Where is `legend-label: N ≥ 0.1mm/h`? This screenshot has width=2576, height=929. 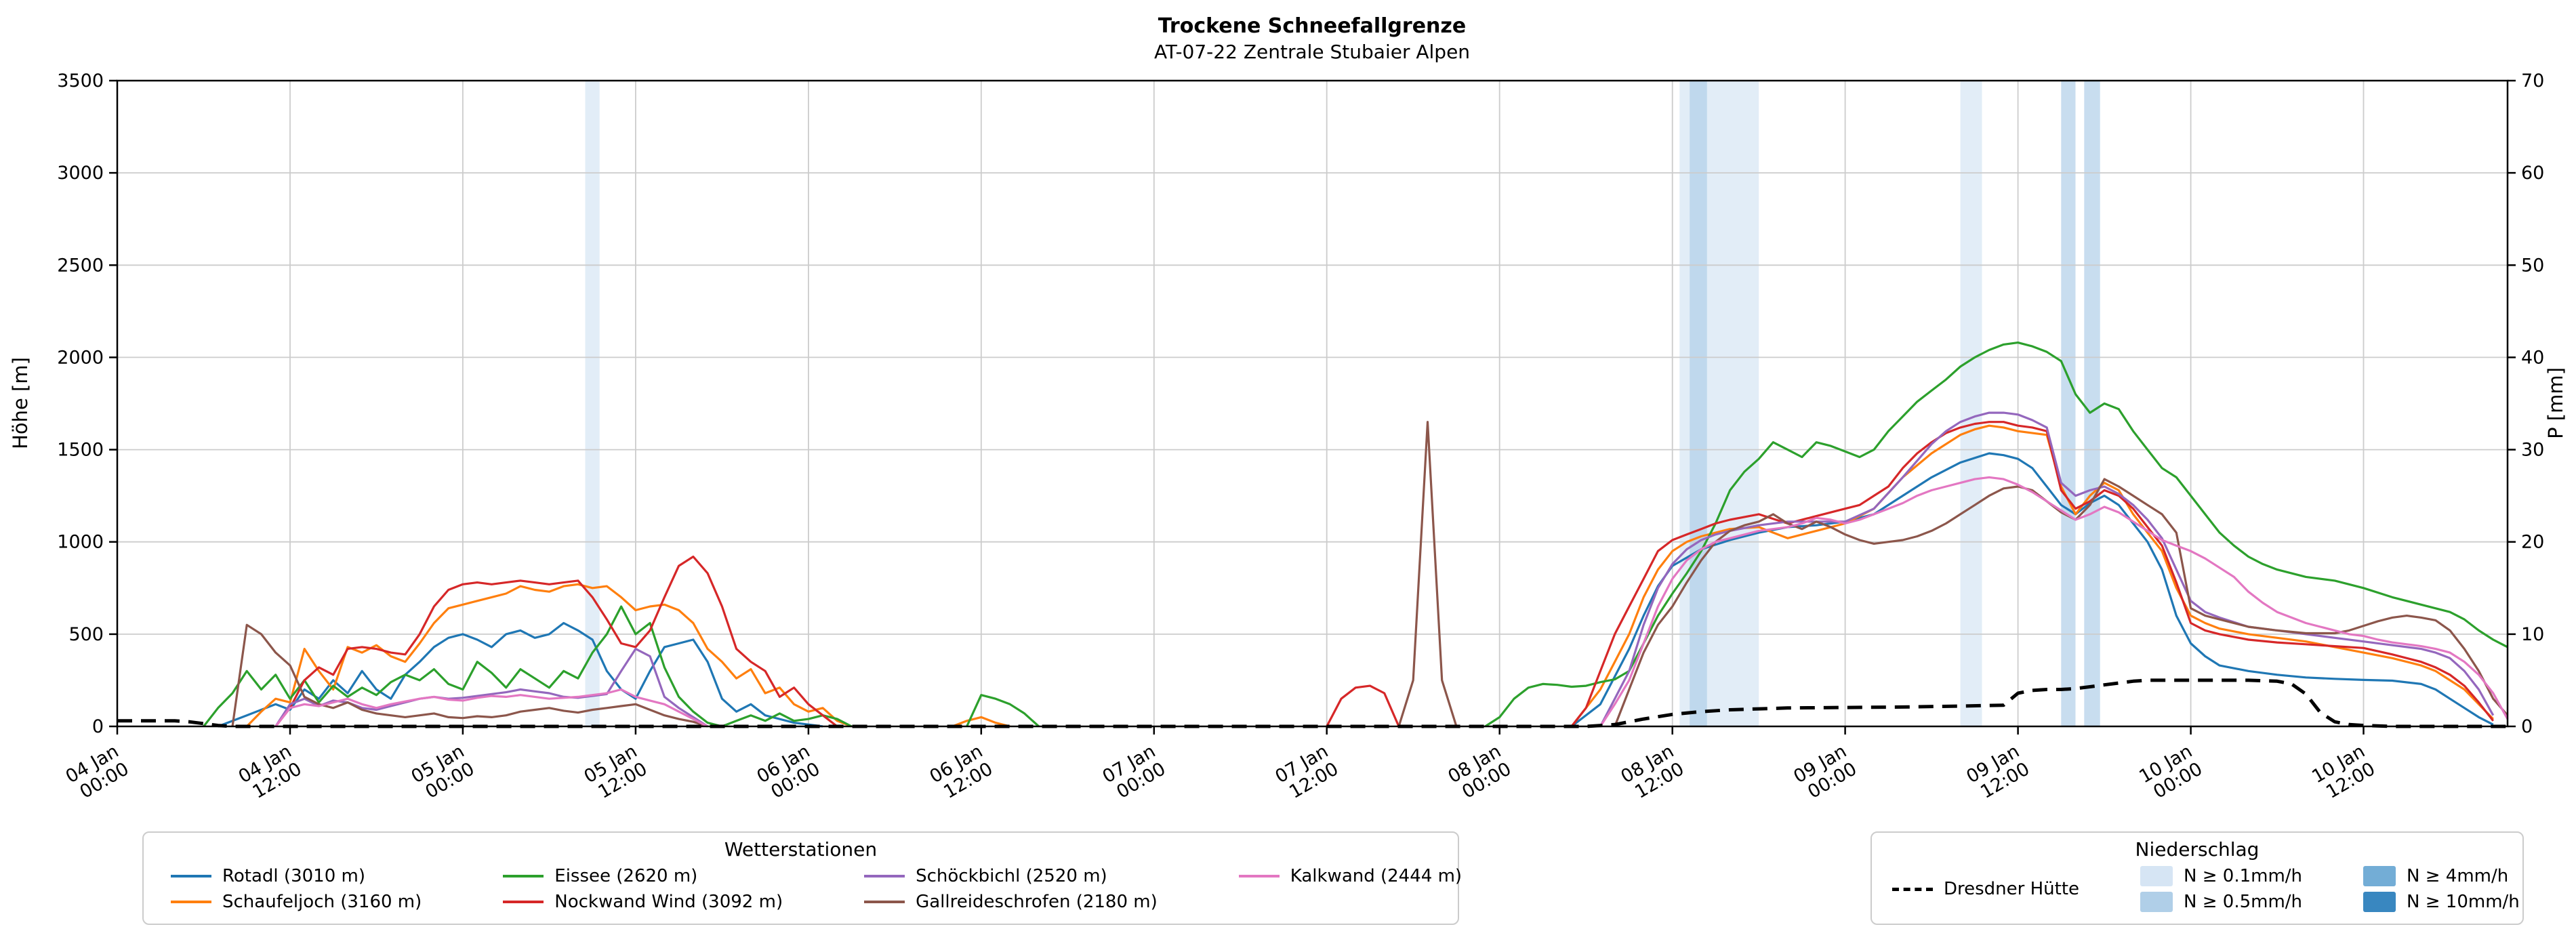
legend-label: N ≥ 0.1mm/h is located at coordinates (2244, 876).